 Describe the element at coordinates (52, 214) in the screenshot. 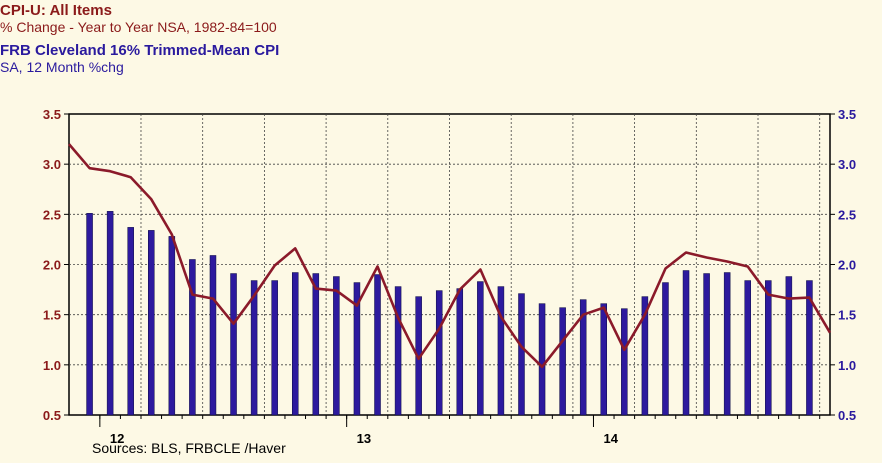

I see `y-tick-label-left: 2.5` at that location.